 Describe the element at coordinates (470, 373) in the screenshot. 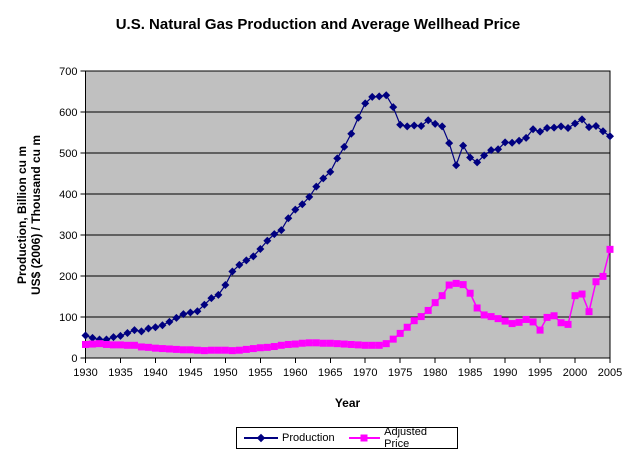

I see `x-tick-label: 1985` at that location.